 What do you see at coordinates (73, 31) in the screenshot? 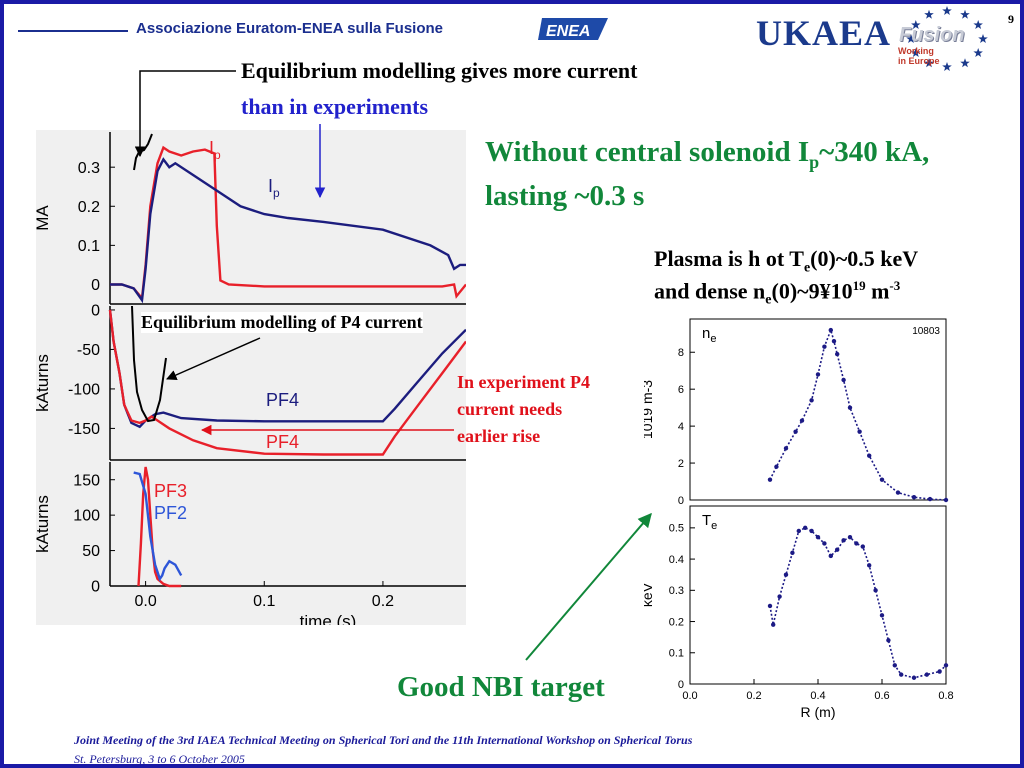
I see `header-rule` at bounding box center [73, 31].